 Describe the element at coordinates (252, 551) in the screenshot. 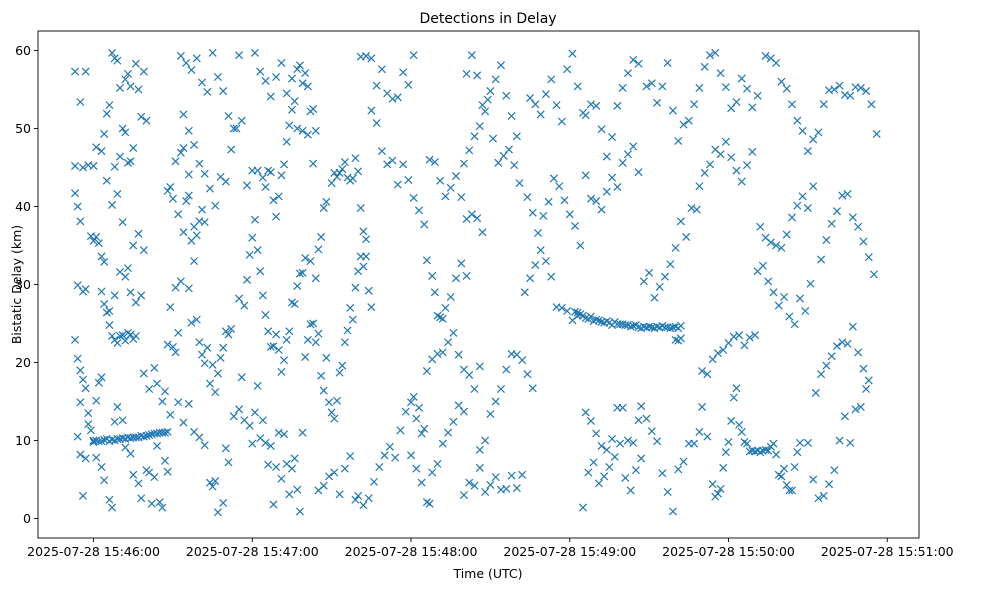

I see `x-tick-label-1: 2025-07-28 15:47:00` at that location.